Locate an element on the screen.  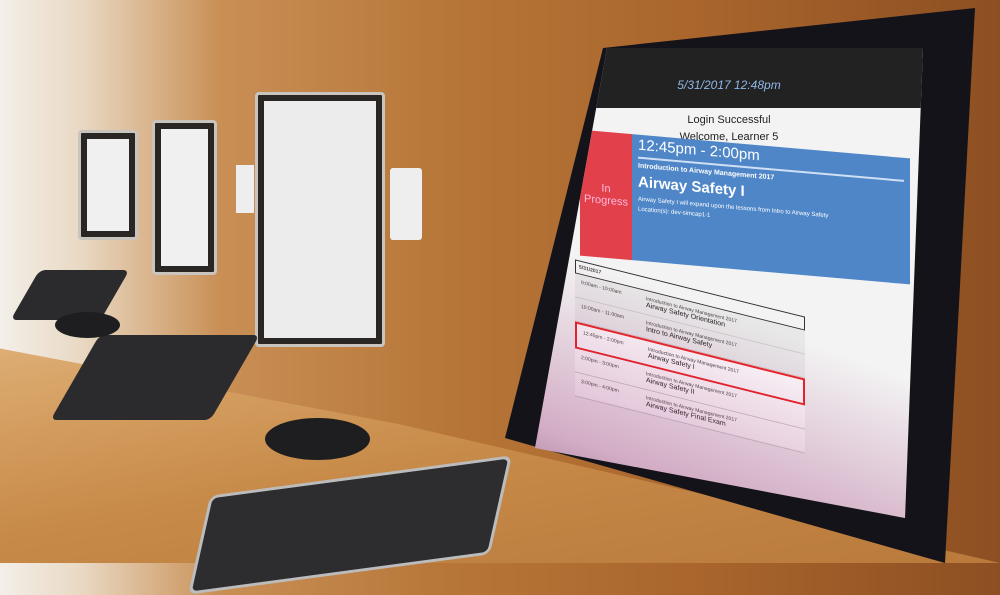
item-time: 3:00pm - 4:00pm is located at coordinates (600, 386).